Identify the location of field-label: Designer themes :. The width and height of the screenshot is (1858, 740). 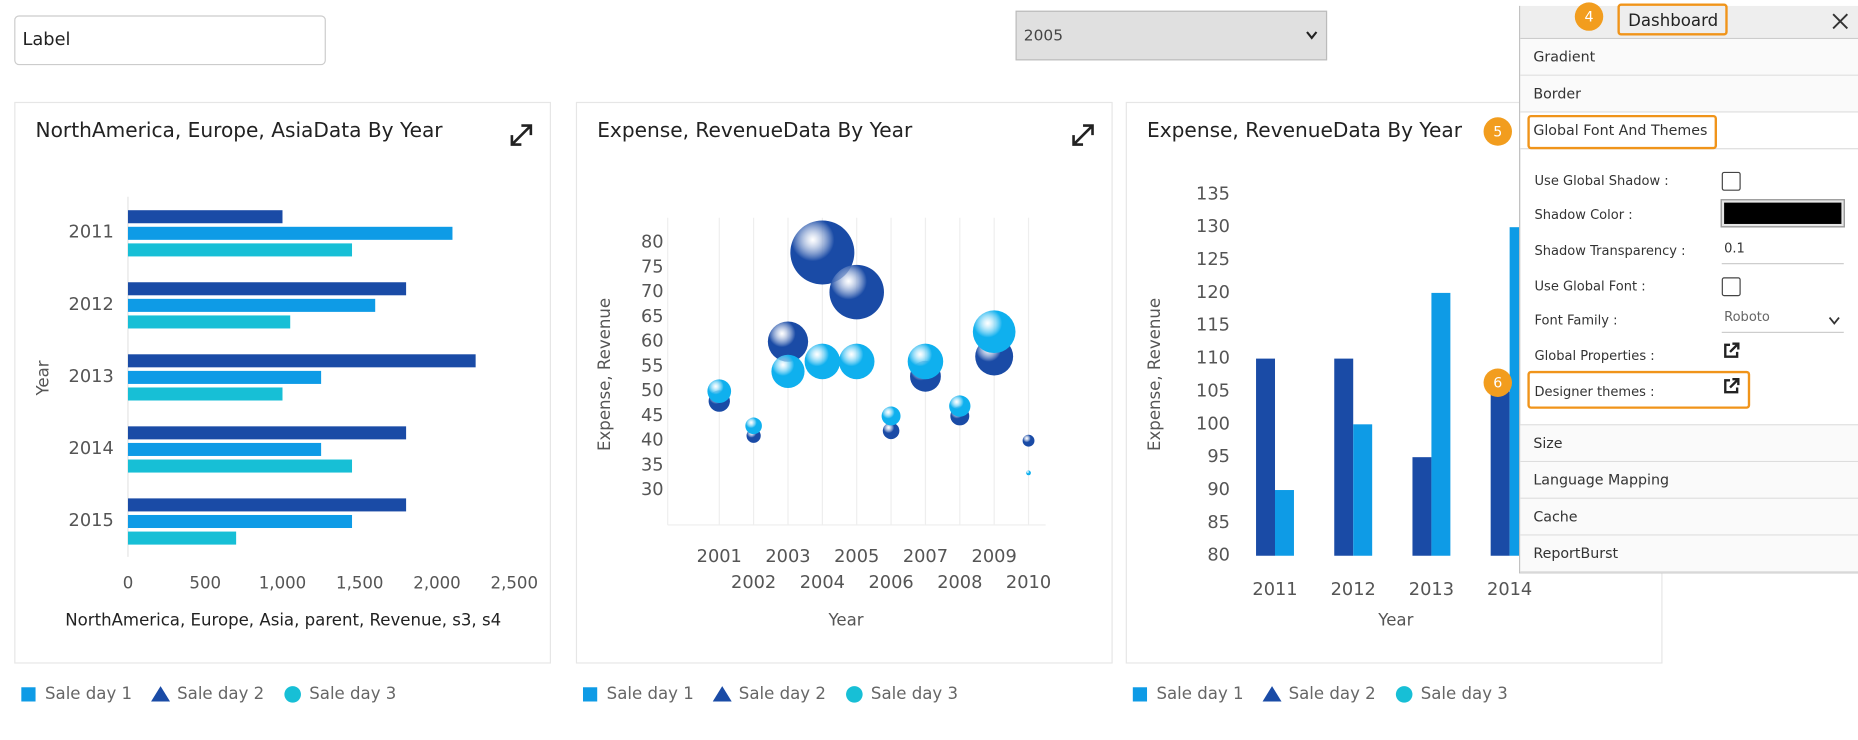
(1594, 391).